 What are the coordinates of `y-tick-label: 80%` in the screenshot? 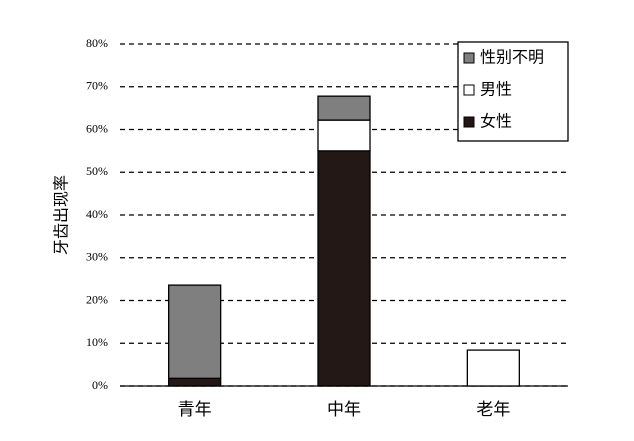 It's located at (97, 43).